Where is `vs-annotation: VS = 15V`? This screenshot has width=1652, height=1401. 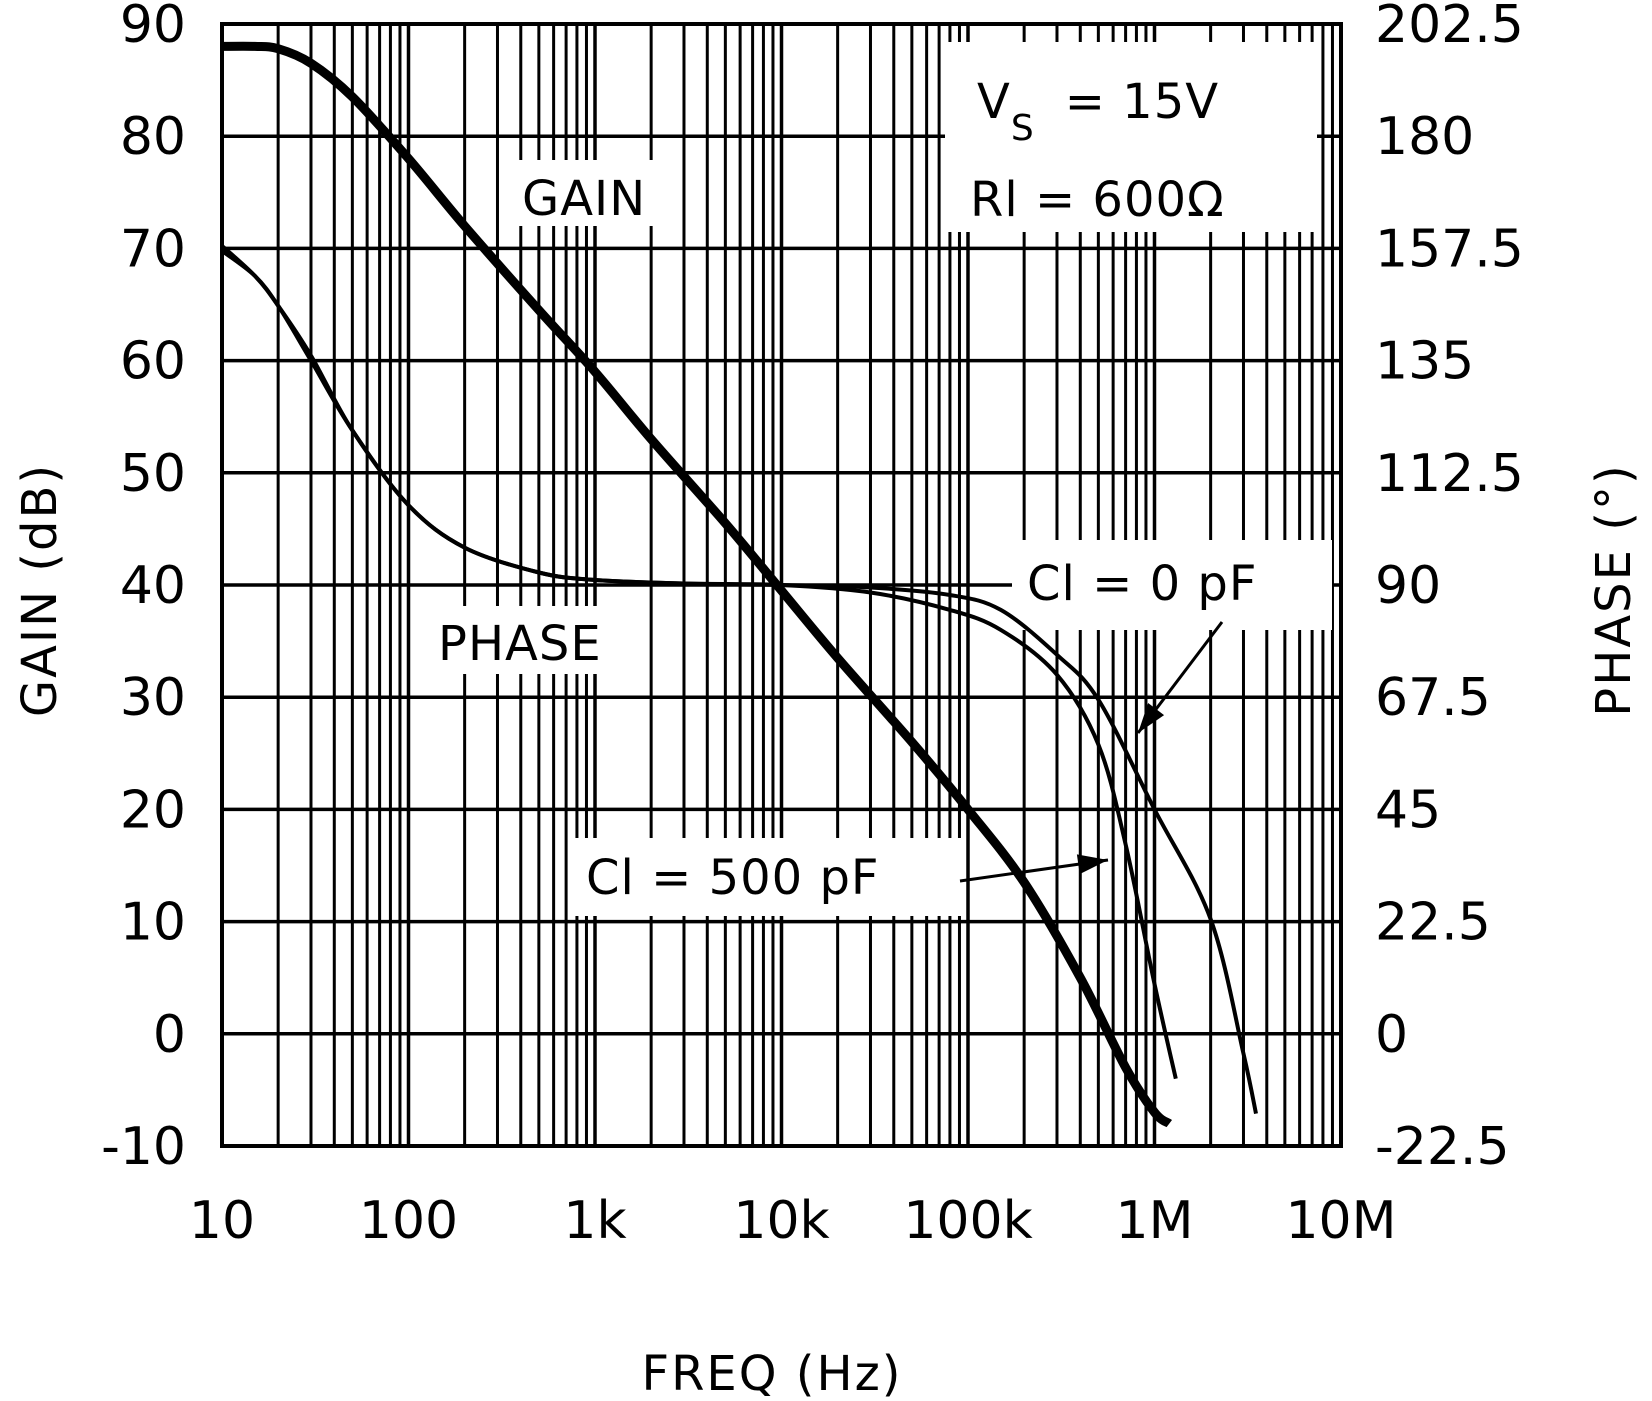 vs-annotation: VS = 15V is located at coordinates (1098, 111).